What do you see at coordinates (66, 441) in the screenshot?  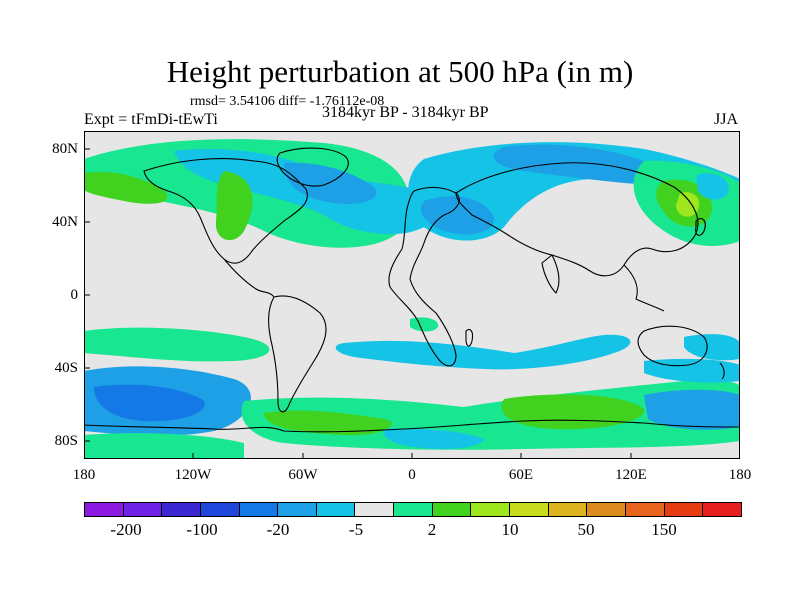 I see `y-tick-label-80s: 80S` at bounding box center [66, 441].